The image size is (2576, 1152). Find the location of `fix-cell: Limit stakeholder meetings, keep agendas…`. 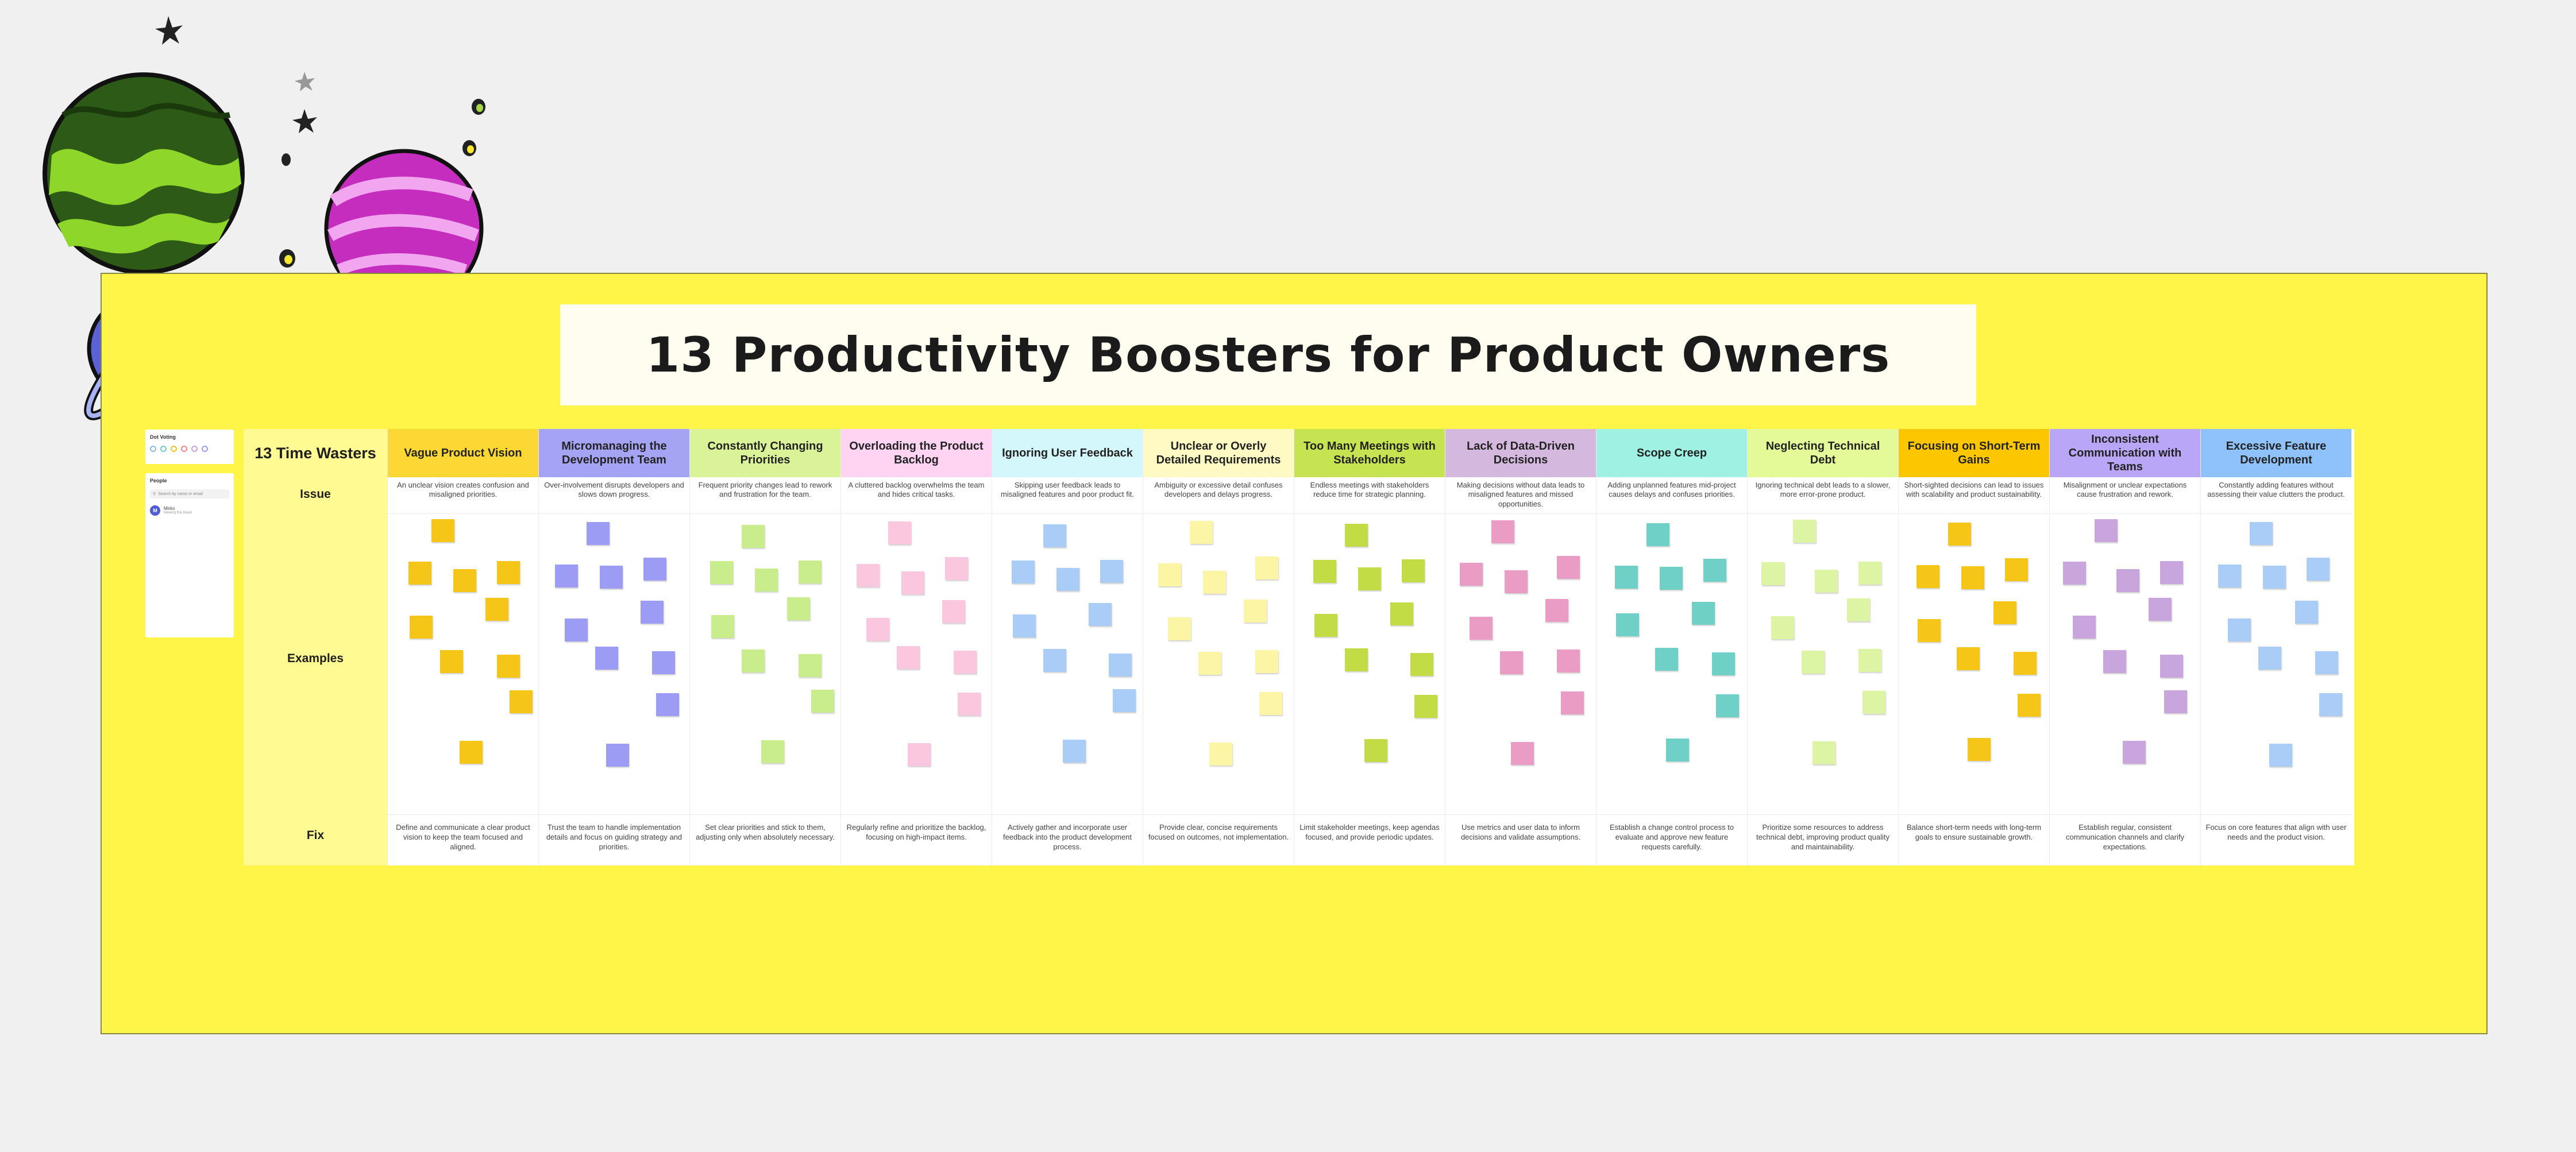

fix-cell: Limit stakeholder meetings, keep agendas… is located at coordinates (1369, 832).